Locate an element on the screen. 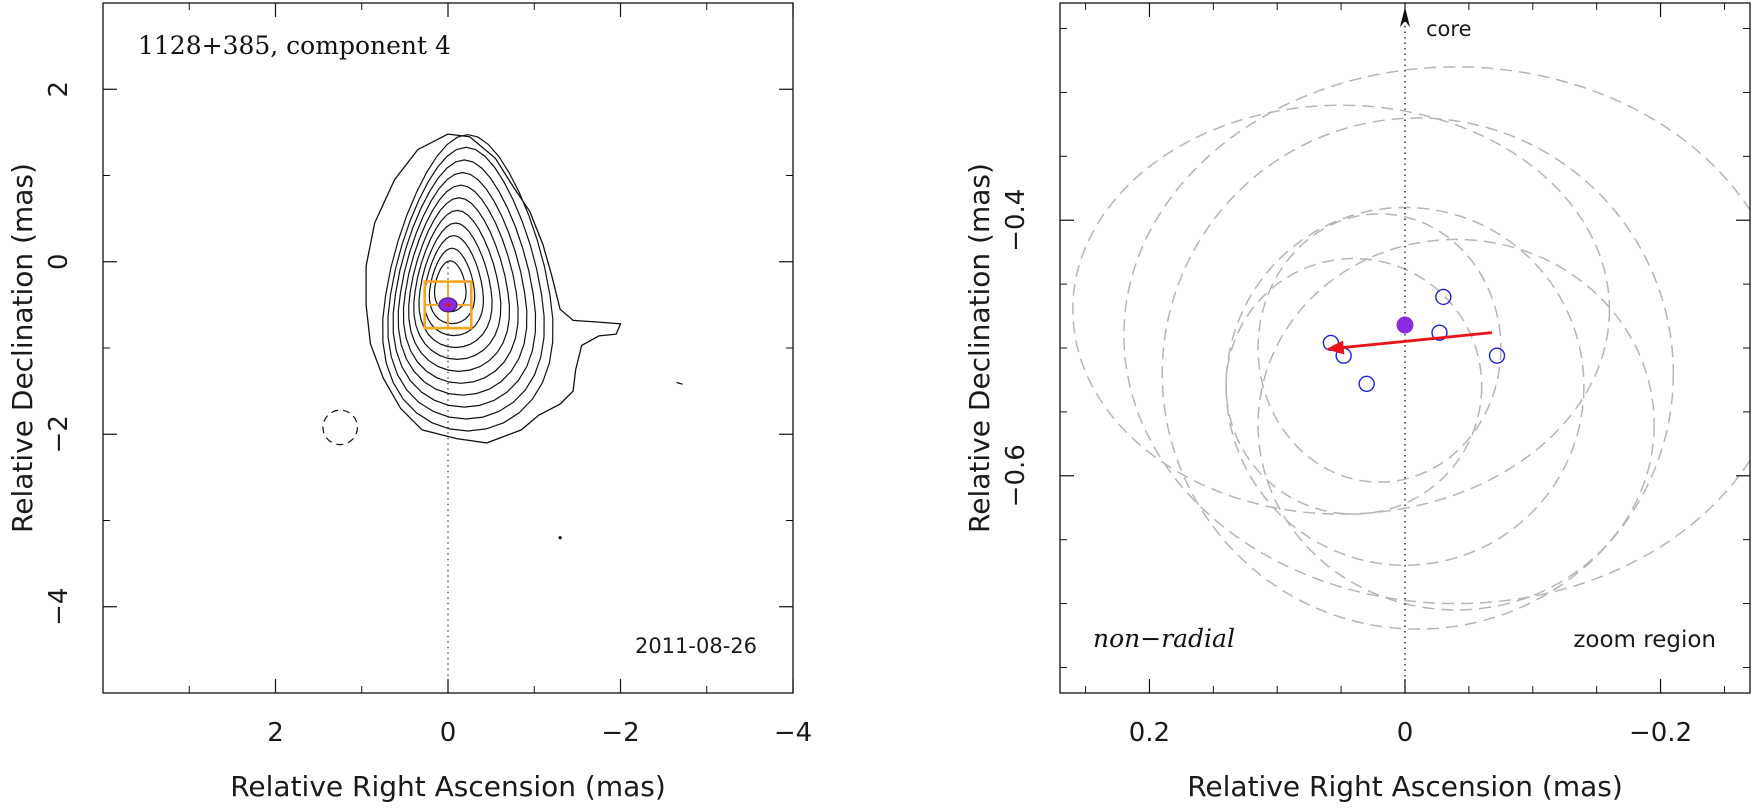 The width and height of the screenshot is (1753, 811). mean-position is located at coordinates (1405, 325).